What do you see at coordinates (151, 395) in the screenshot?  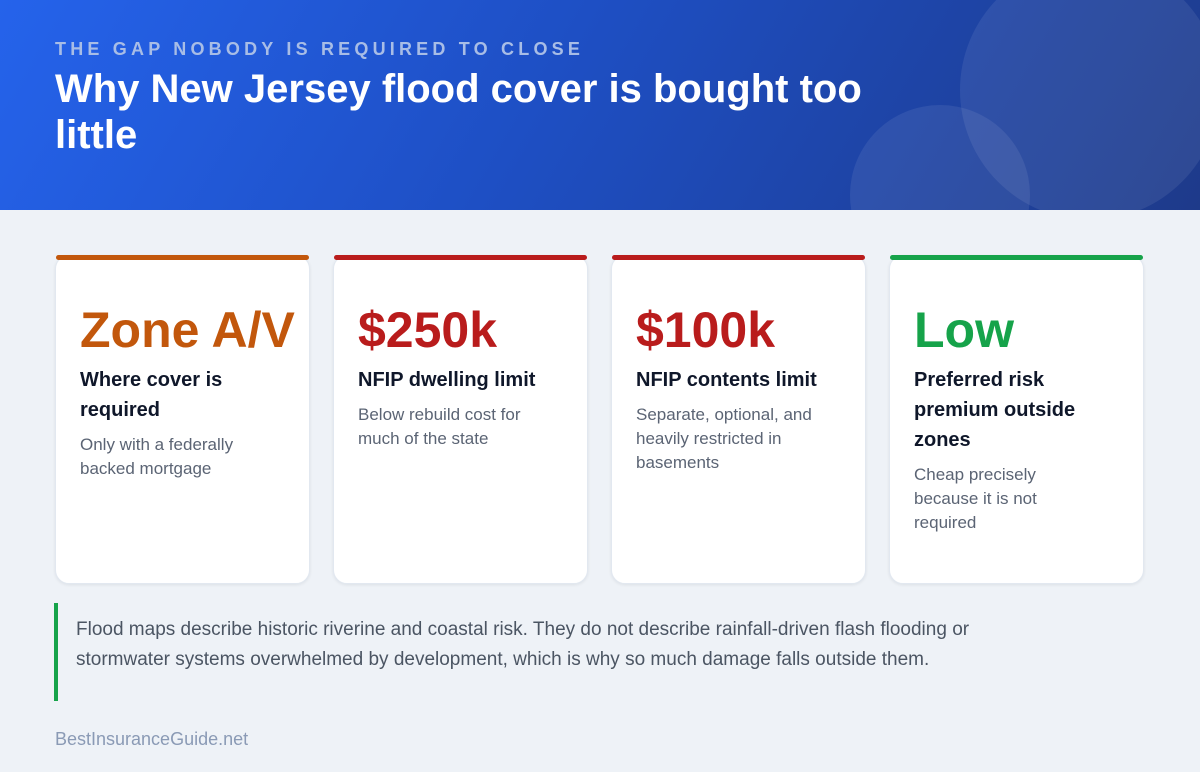 I see `card-label: Where cover is required` at bounding box center [151, 395].